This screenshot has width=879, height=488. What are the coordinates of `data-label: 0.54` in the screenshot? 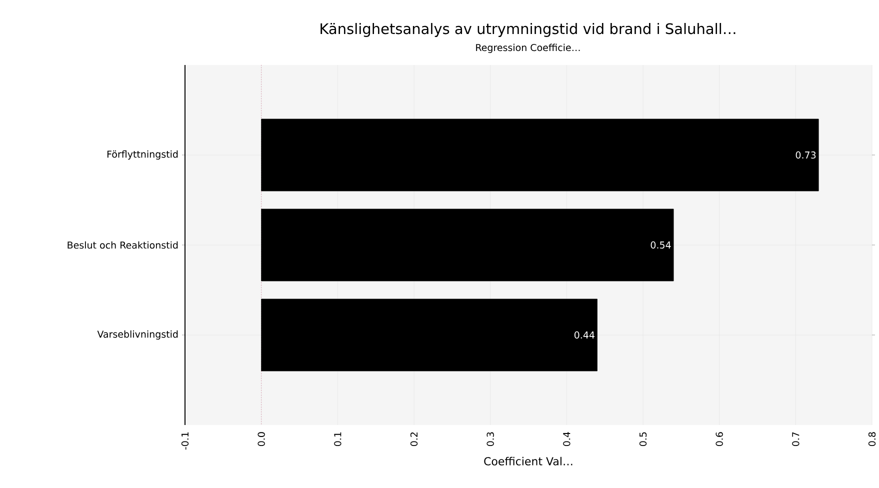 It's located at (660, 245).